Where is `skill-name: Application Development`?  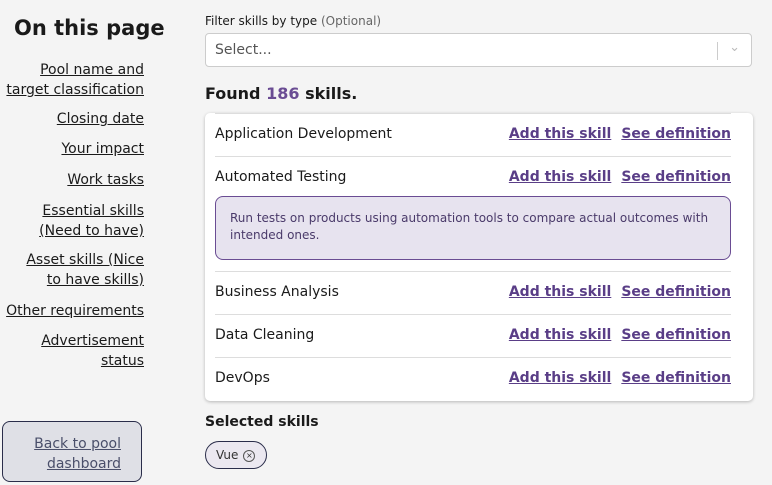
skill-name: Application Development is located at coordinates (303, 134).